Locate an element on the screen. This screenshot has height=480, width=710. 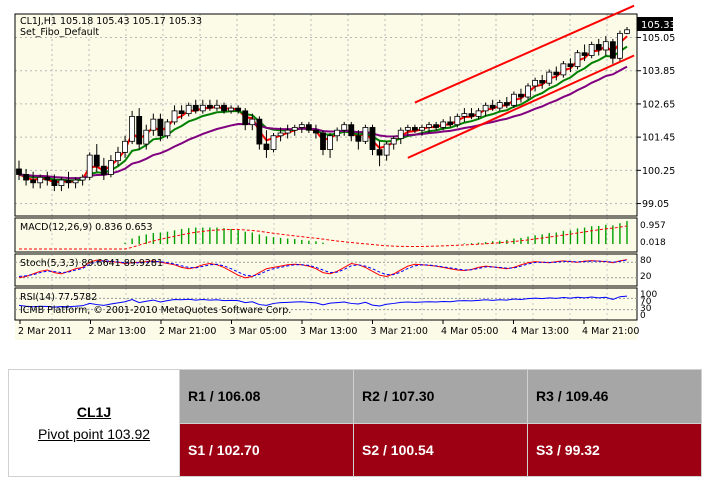
trend-channel is located at coordinates (521, 81).